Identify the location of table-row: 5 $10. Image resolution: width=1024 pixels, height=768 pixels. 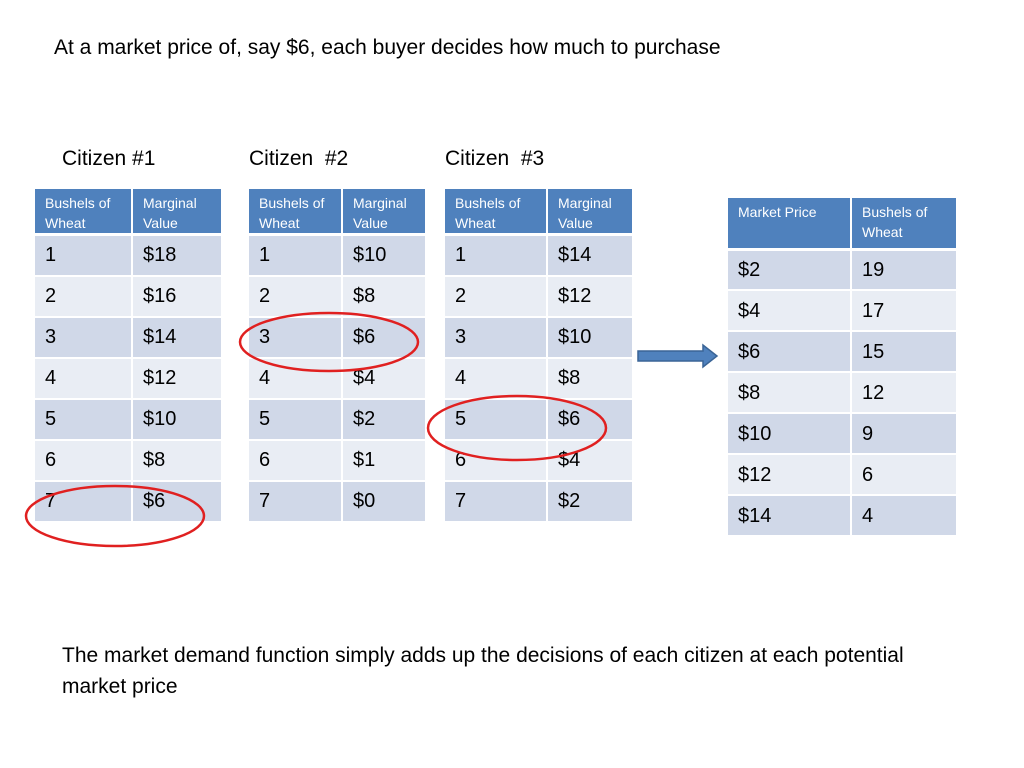
(128, 419).